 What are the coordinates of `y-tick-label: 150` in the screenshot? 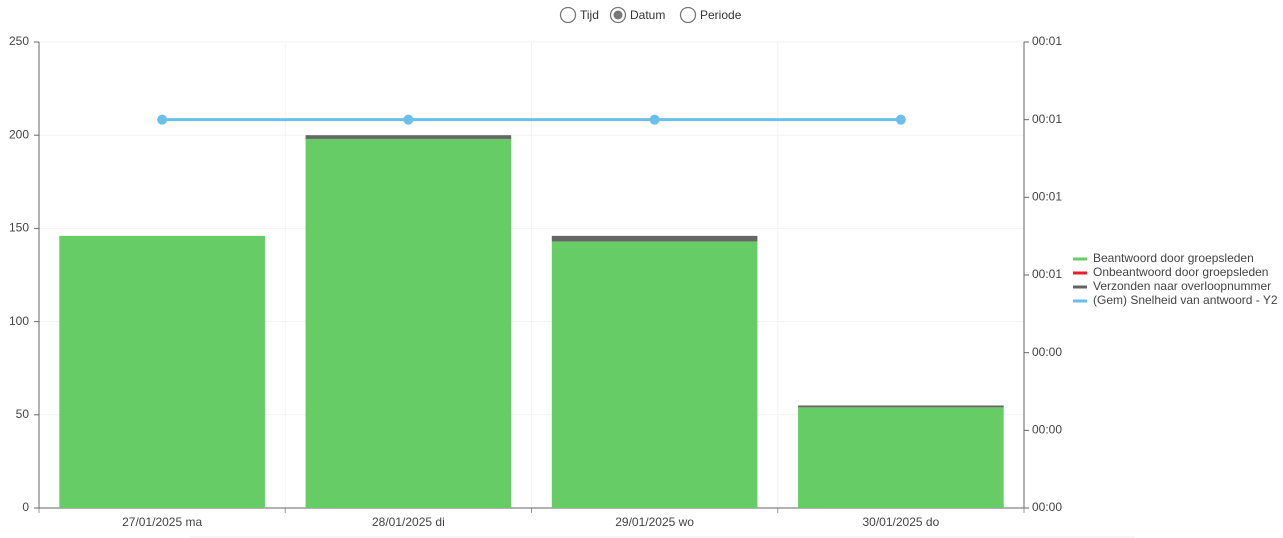 It's located at (19, 228).